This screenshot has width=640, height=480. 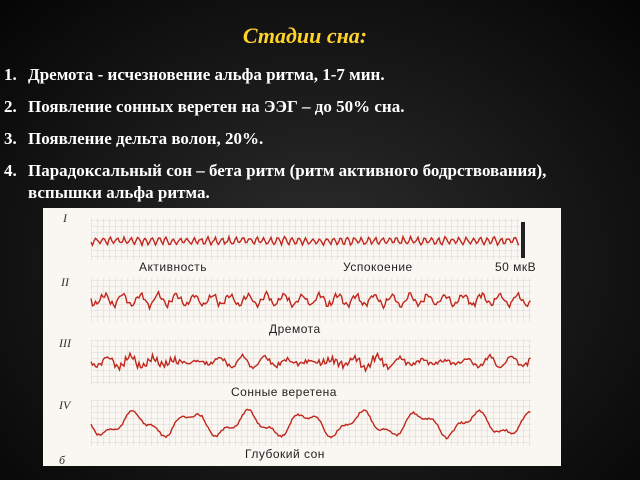 What do you see at coordinates (10, 170) in the screenshot?
I see `stage-number: 4.` at bounding box center [10, 170].